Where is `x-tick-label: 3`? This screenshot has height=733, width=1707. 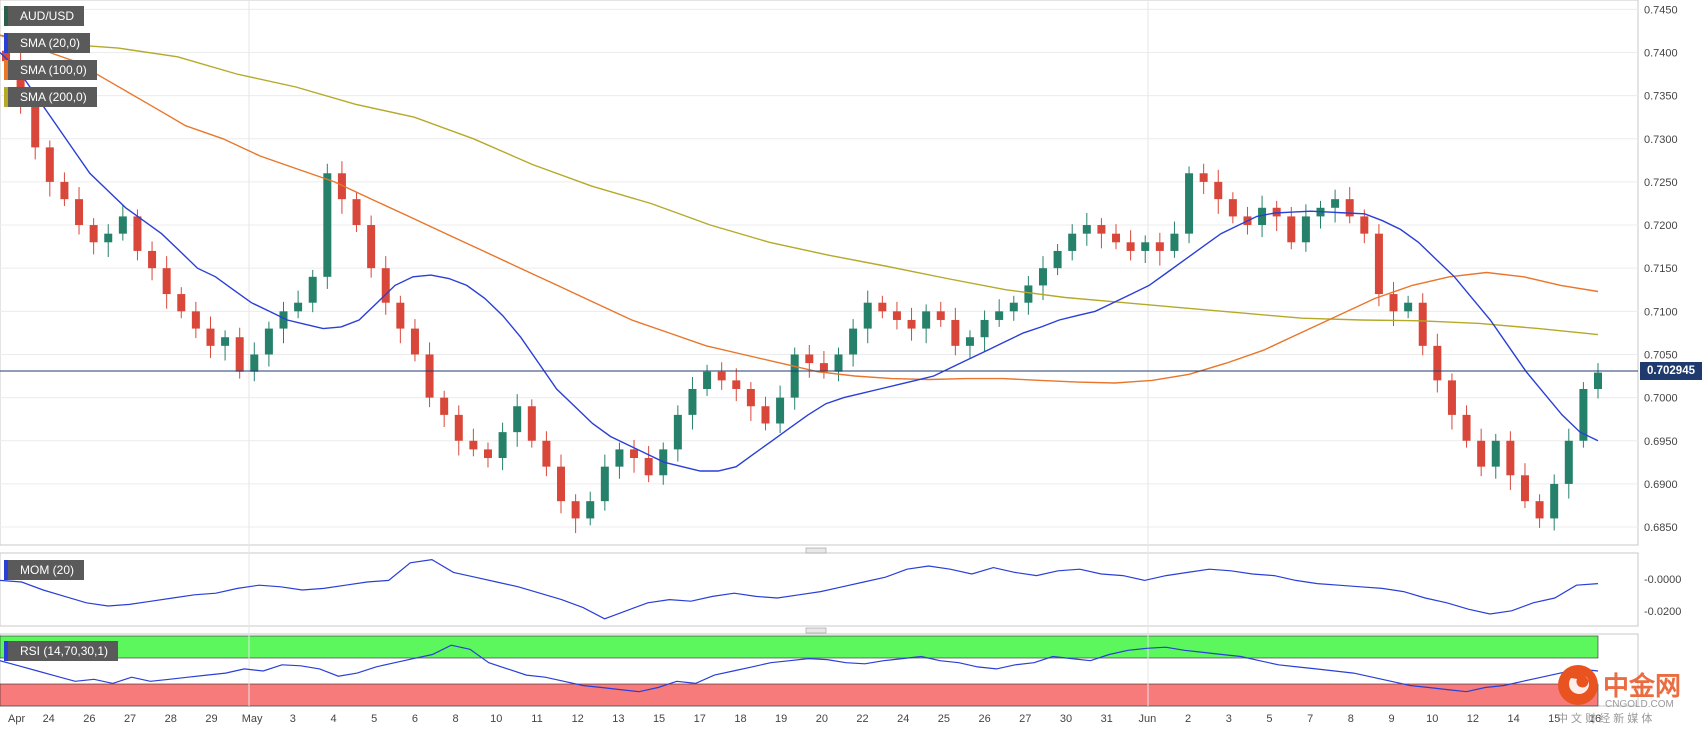
x-tick-label: 3 is located at coordinates (1229, 719).